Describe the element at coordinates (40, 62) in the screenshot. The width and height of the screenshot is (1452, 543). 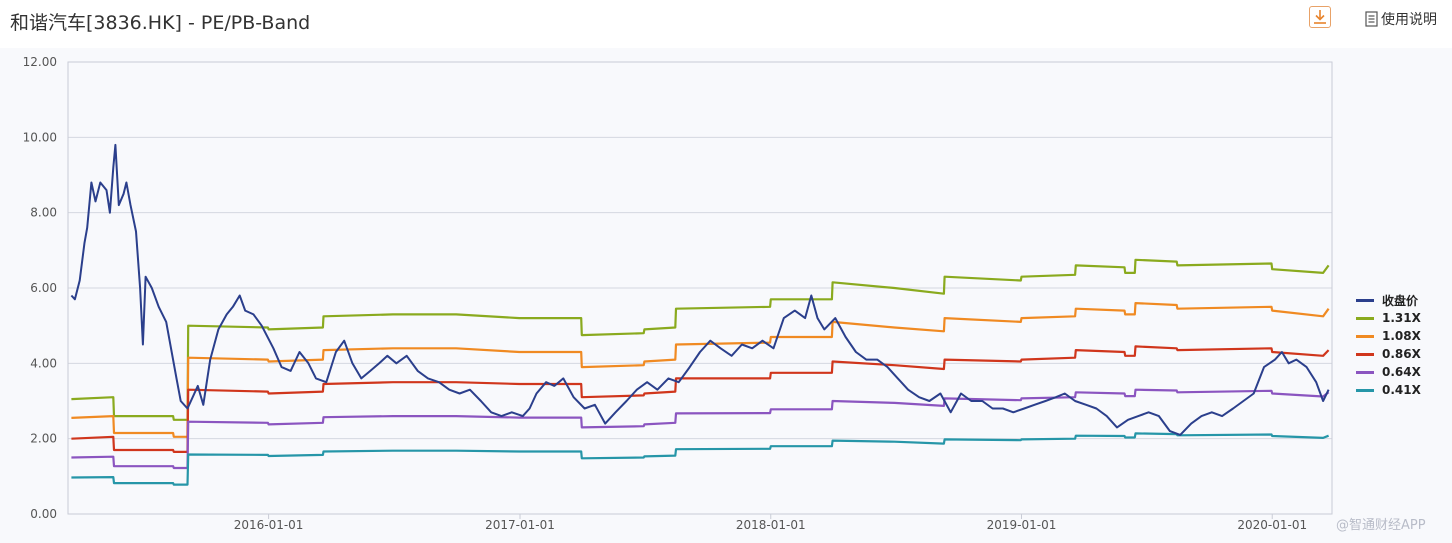
I see `y-tick-label: 12.00` at that location.